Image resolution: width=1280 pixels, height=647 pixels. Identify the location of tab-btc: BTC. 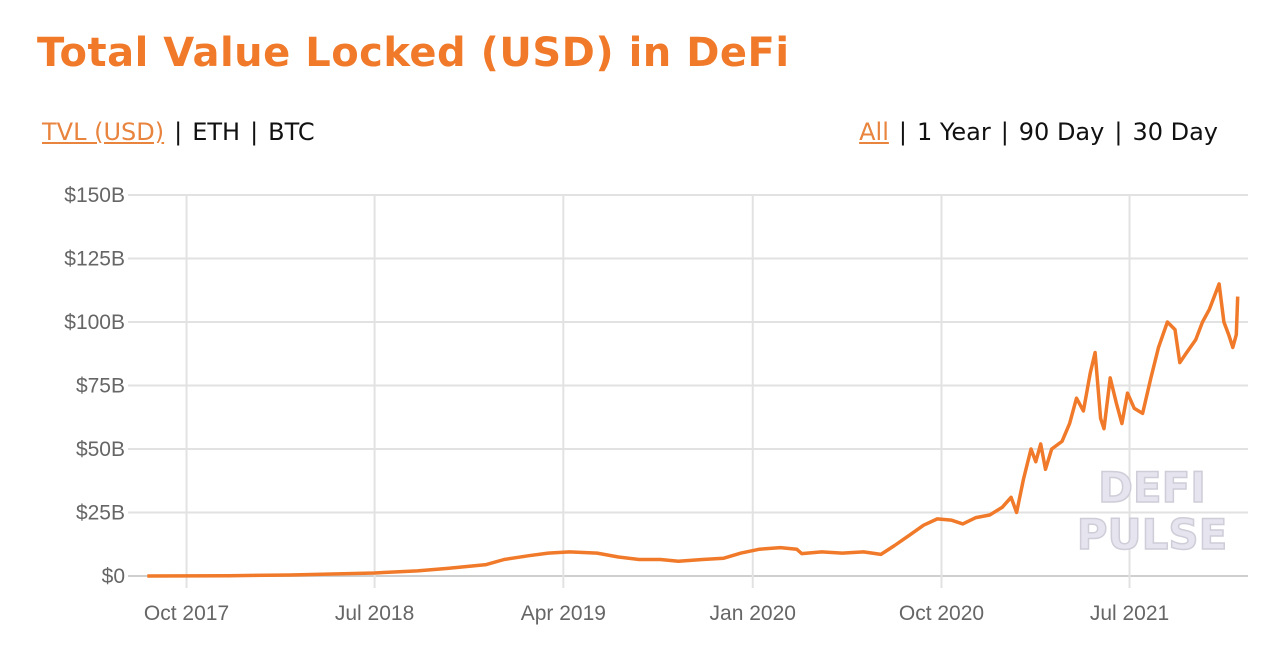
(291, 132).